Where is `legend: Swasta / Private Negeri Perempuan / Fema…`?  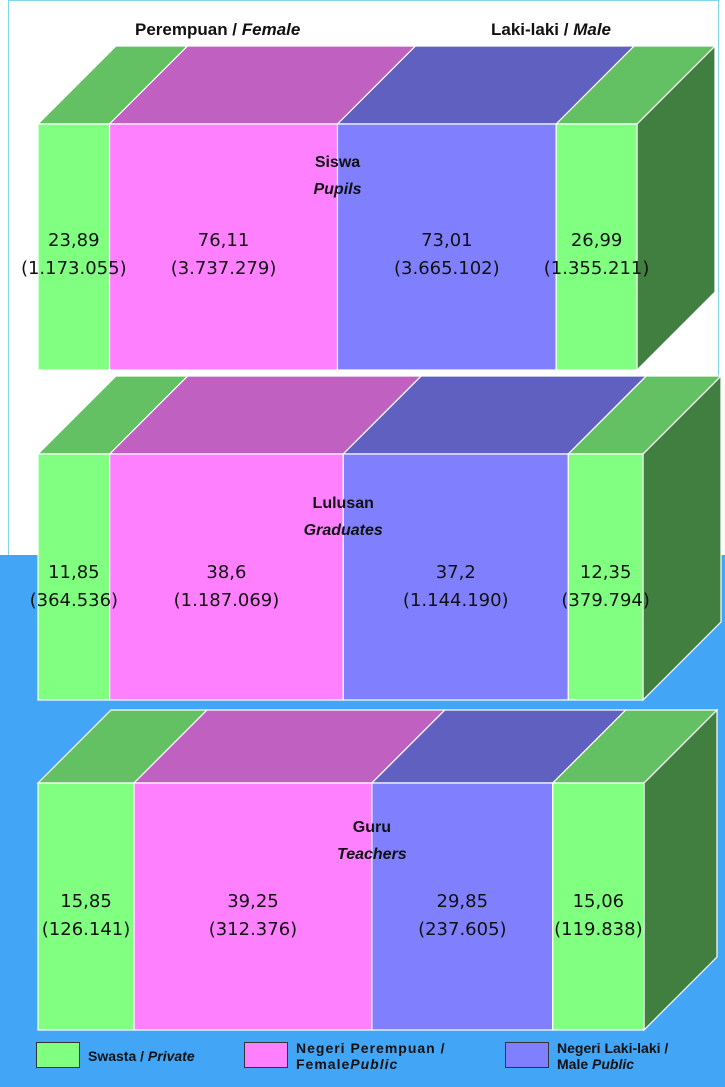
legend: Swasta / Private Negeri Perempuan / Fema… is located at coordinates (362, 1063).